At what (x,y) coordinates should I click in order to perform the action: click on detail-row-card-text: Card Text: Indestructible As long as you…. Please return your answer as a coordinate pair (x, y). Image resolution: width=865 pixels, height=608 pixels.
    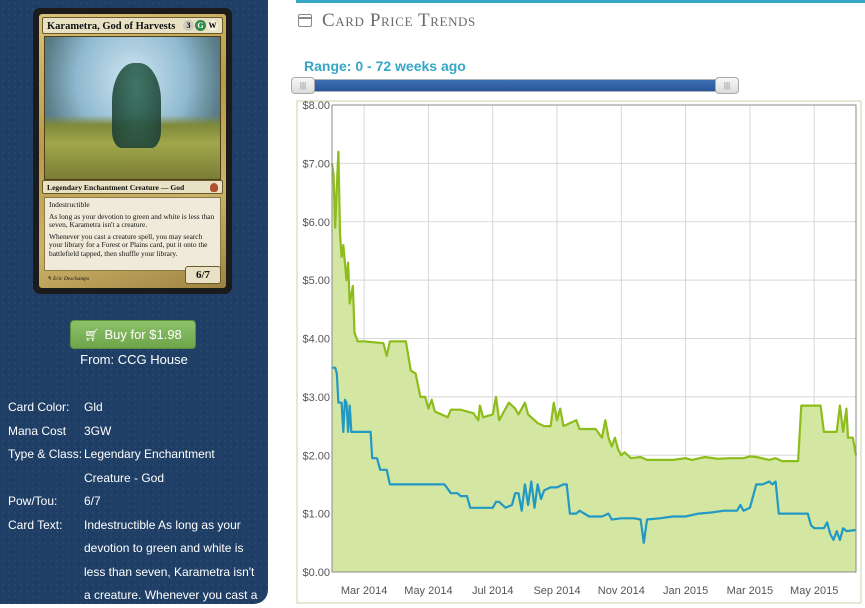
    Looking at the image, I should click on (135, 561).